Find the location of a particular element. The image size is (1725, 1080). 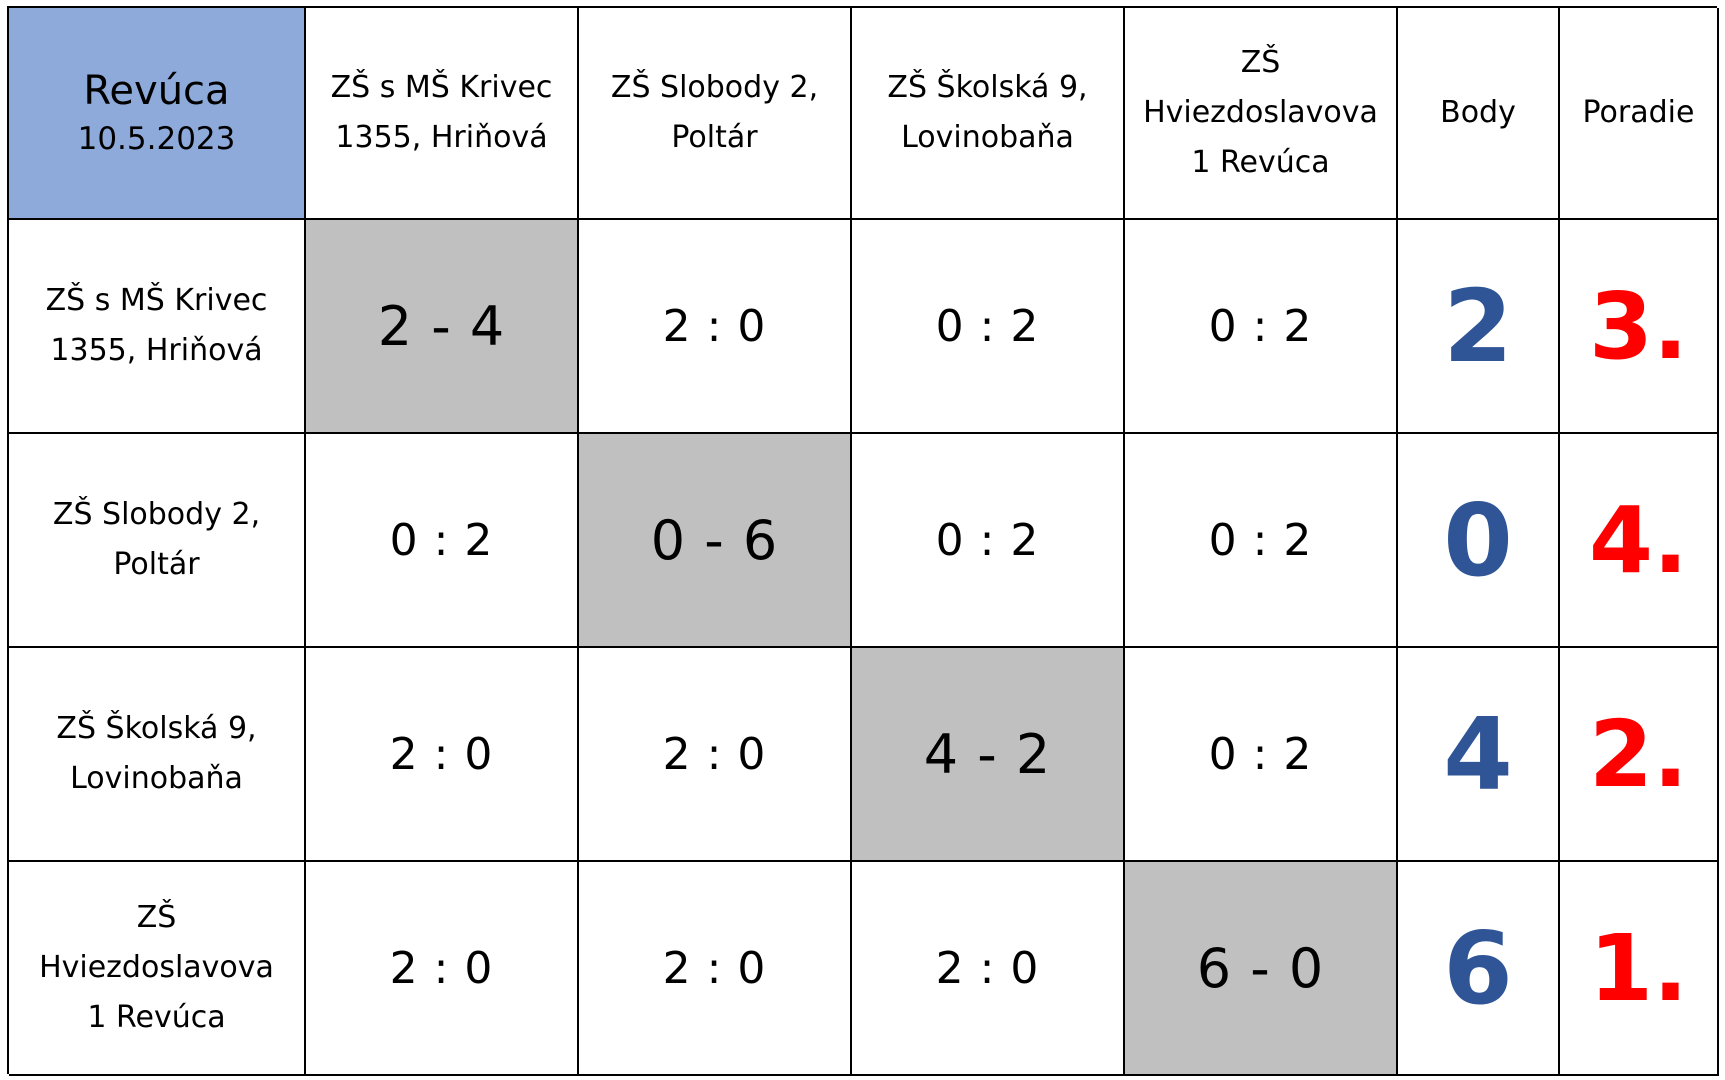

row-header-team3: ZŠ Školská 9, Lovinobaňa is located at coordinates (157, 755).